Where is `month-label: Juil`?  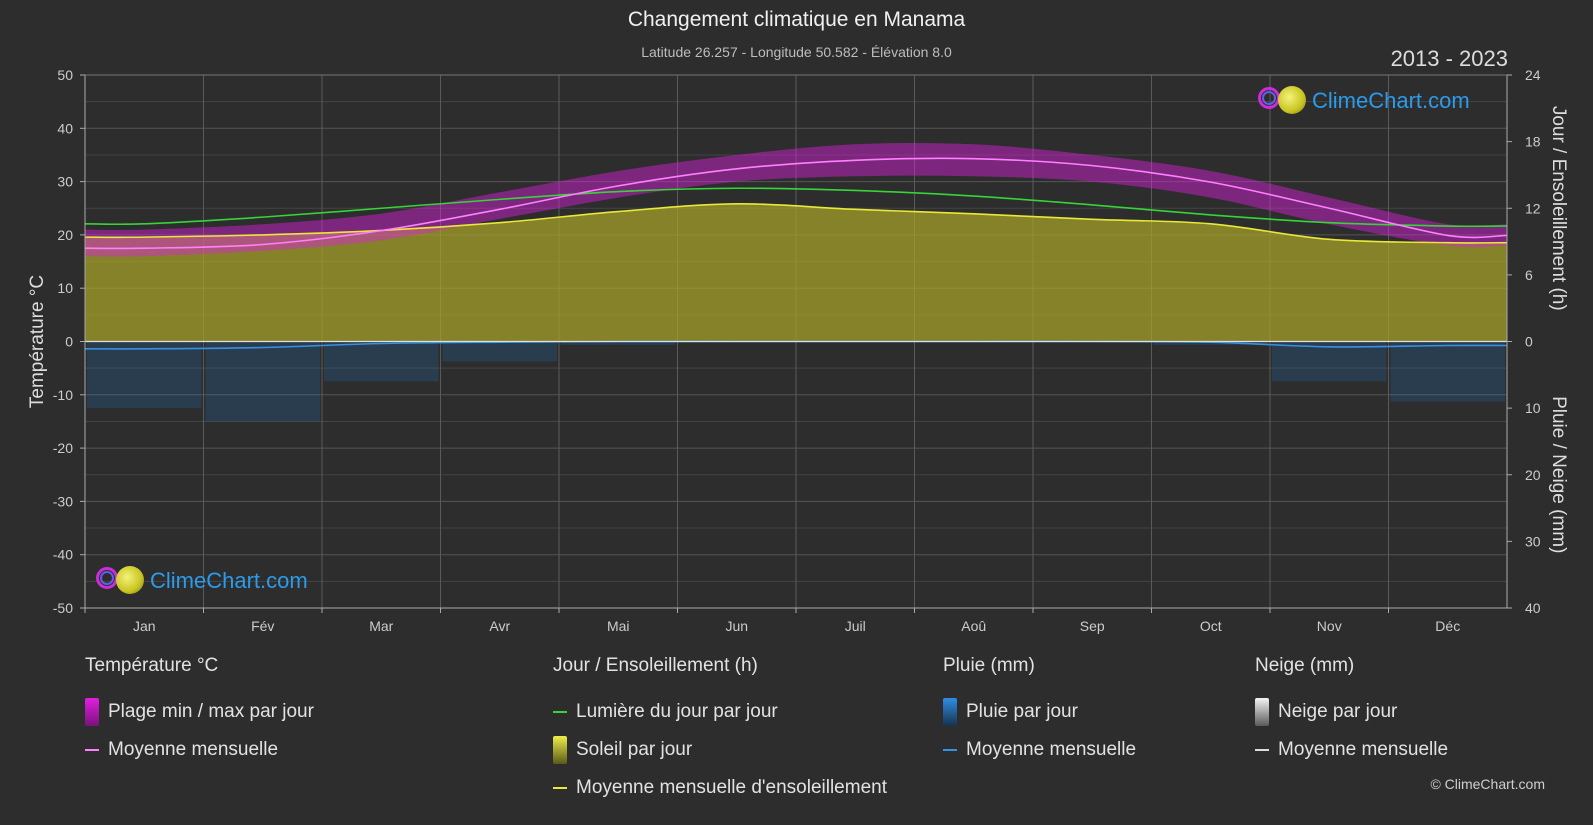 month-label: Juil is located at coordinates (855, 626).